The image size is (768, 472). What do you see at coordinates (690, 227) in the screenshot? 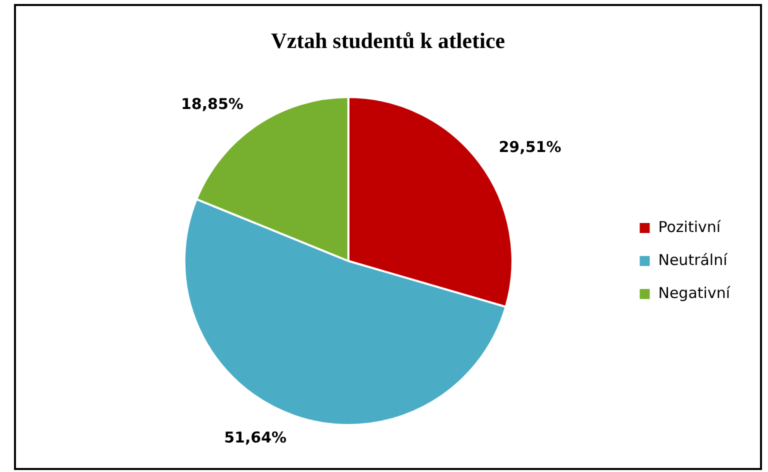
I see `legend-label: Pozitivní` at bounding box center [690, 227].